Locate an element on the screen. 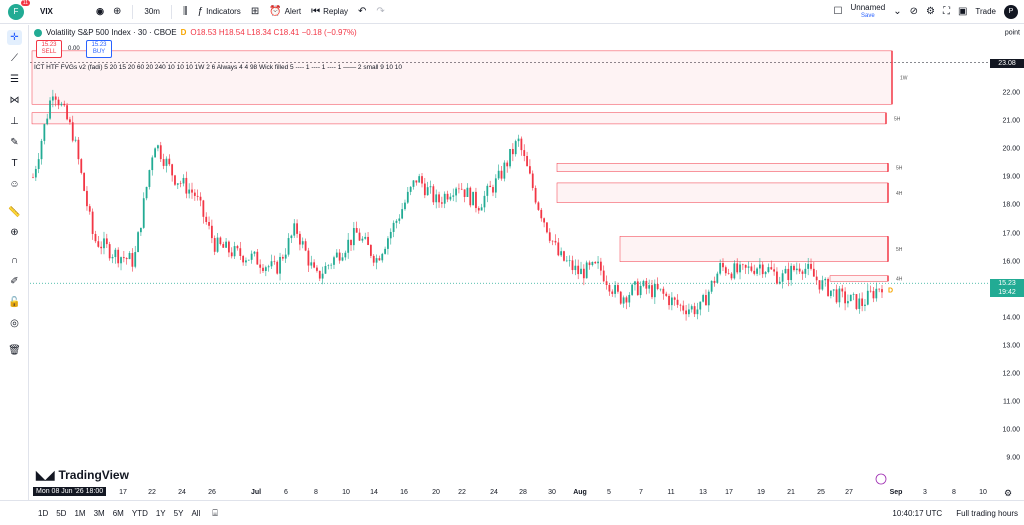 Image resolution: width=1024 pixels, height=525 pixels. range-5d-button: 5D is located at coordinates (61, 513).